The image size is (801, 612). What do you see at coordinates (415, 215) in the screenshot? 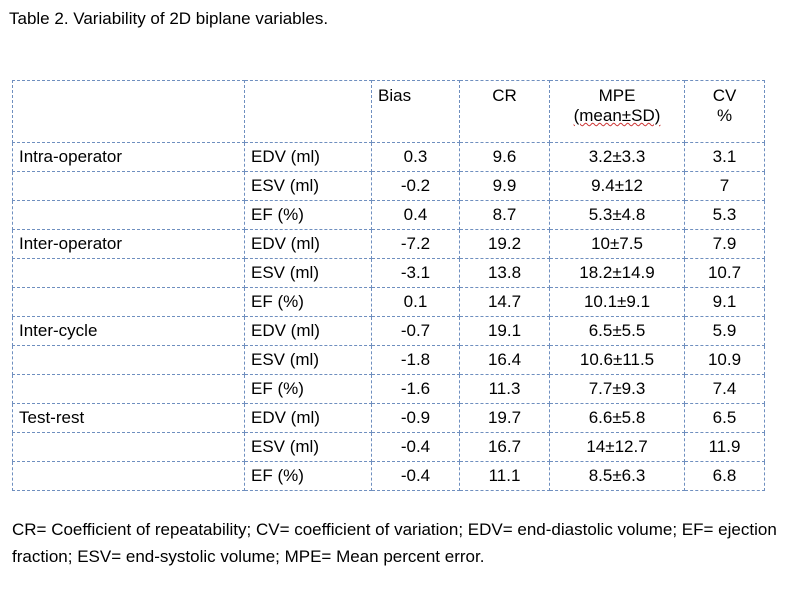
I see `bias-cell: 0.4` at bounding box center [415, 215].